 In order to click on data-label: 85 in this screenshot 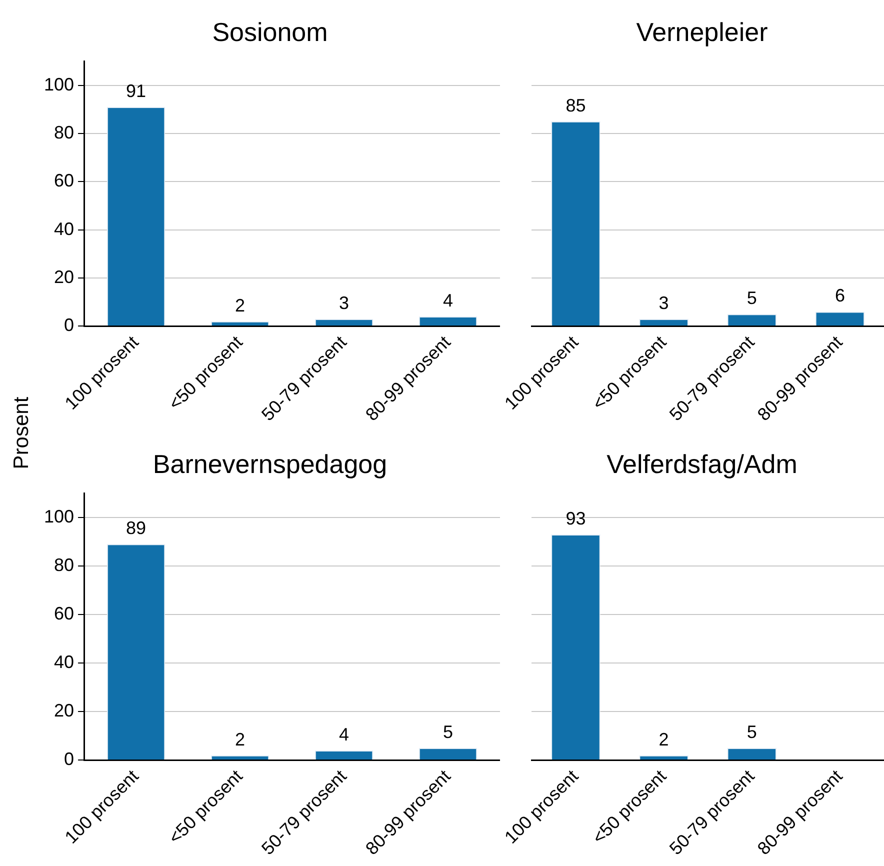, I will do `click(576, 105)`.